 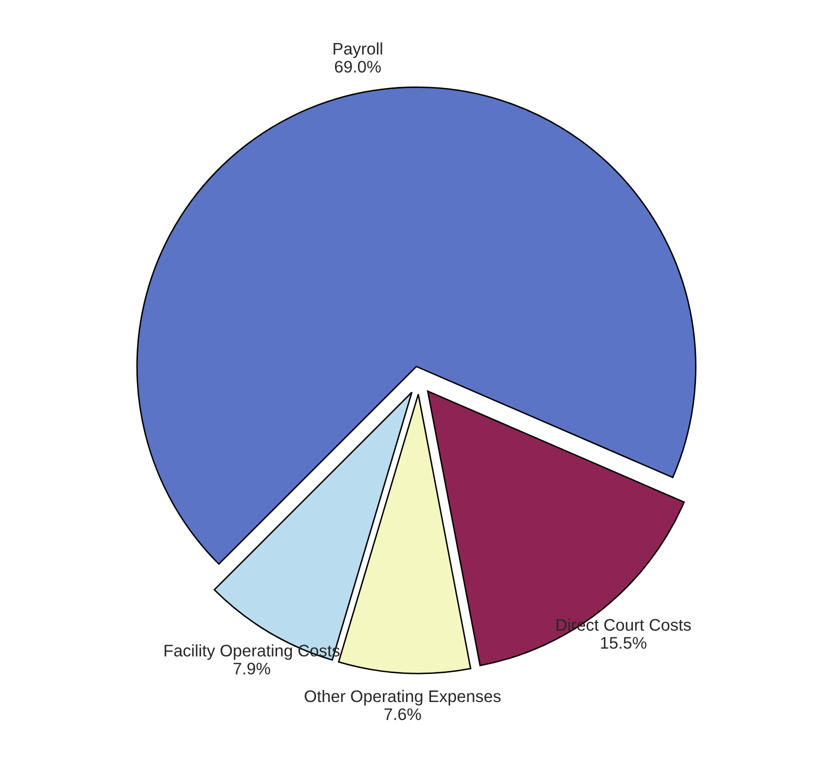 What do you see at coordinates (623, 643) in the screenshot?
I see `data-label: 15.5%` at bounding box center [623, 643].